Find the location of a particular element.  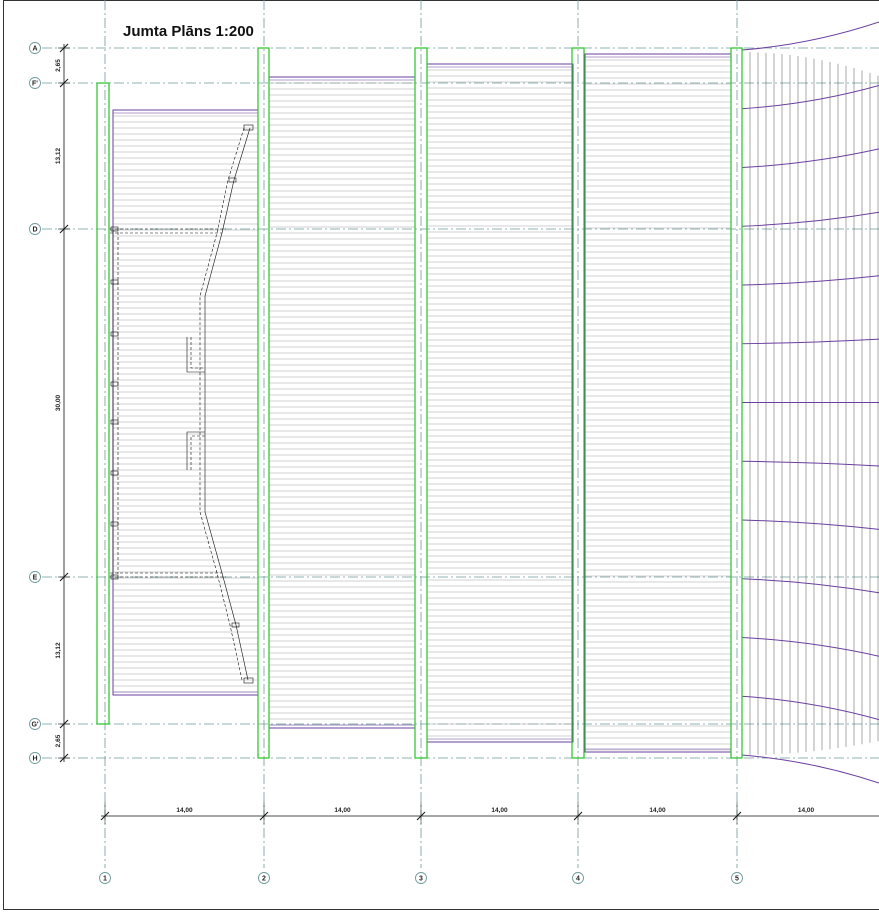

row-axis-bubble-axis-g-prime: G' is located at coordinates (35, 724).